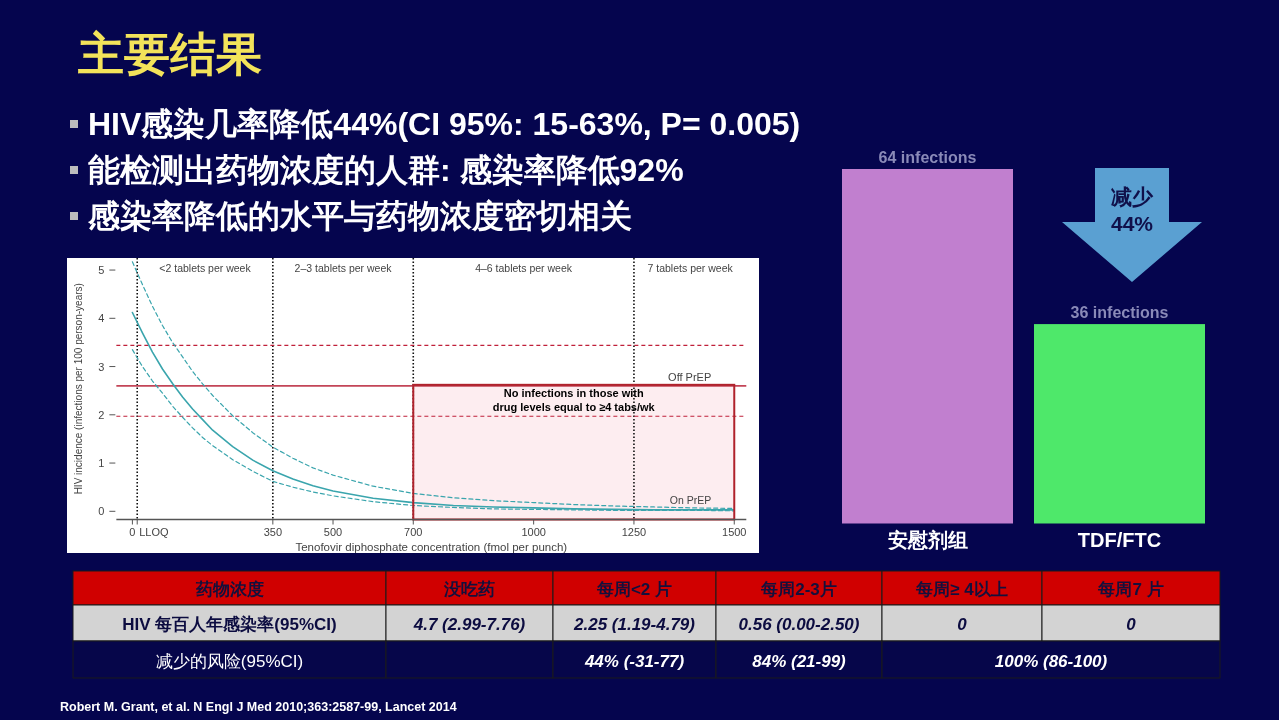  Describe the element at coordinates (574, 400) in the screenshot. I see `band-label: No infections in those with drug levels equal to ≥4 tabs/wk` at that location.